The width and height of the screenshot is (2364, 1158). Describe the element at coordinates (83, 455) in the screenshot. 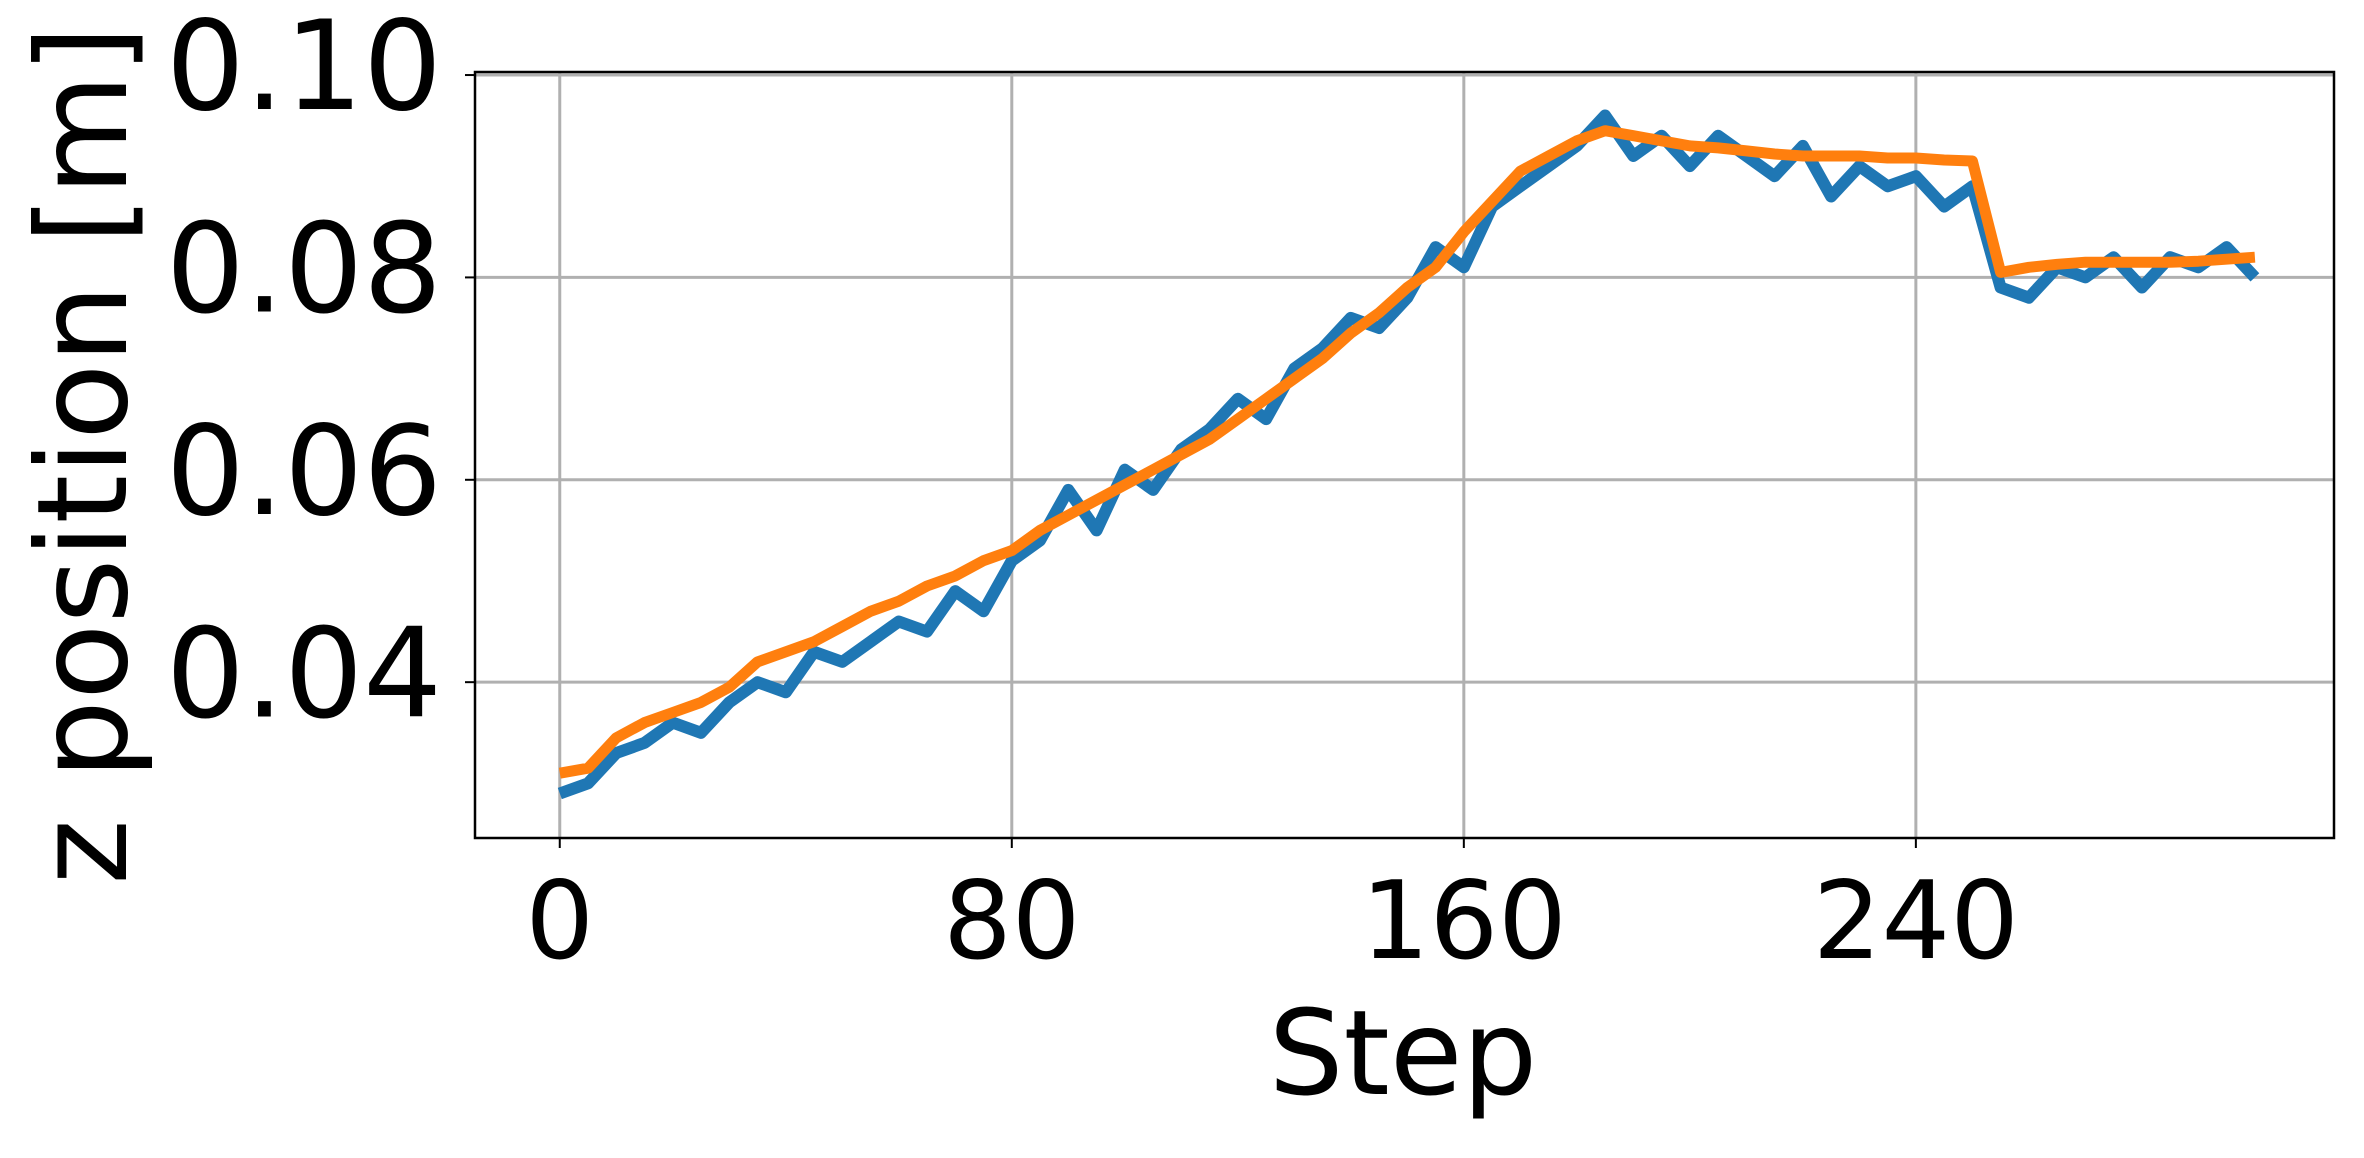

I see `y-axis-label: z position [m]` at that location.